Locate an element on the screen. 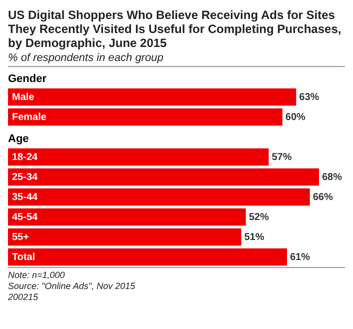  data-label: 51% is located at coordinates (254, 237).